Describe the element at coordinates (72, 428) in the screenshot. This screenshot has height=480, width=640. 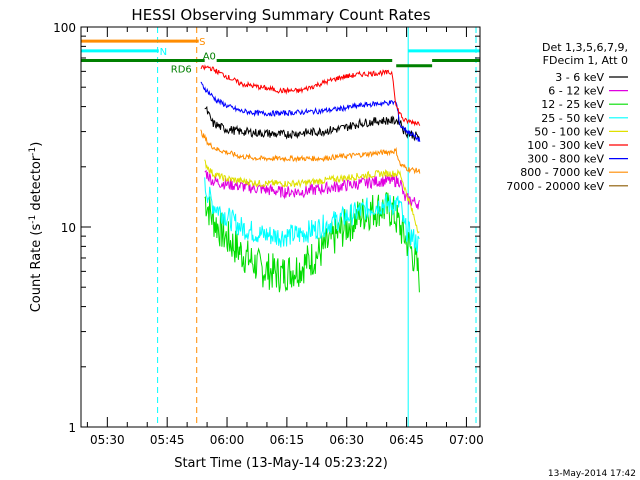
I see `y-tick-label: 1` at that location.